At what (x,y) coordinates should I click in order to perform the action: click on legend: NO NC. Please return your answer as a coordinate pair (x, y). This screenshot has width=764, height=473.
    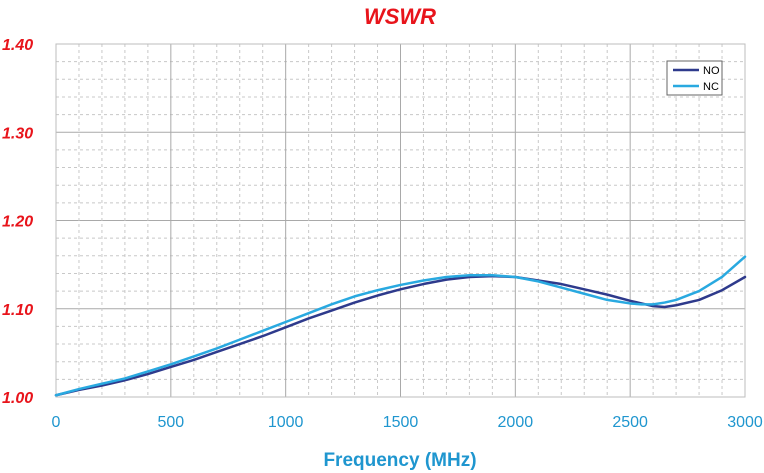
    Looking at the image, I should click on (694, 78).